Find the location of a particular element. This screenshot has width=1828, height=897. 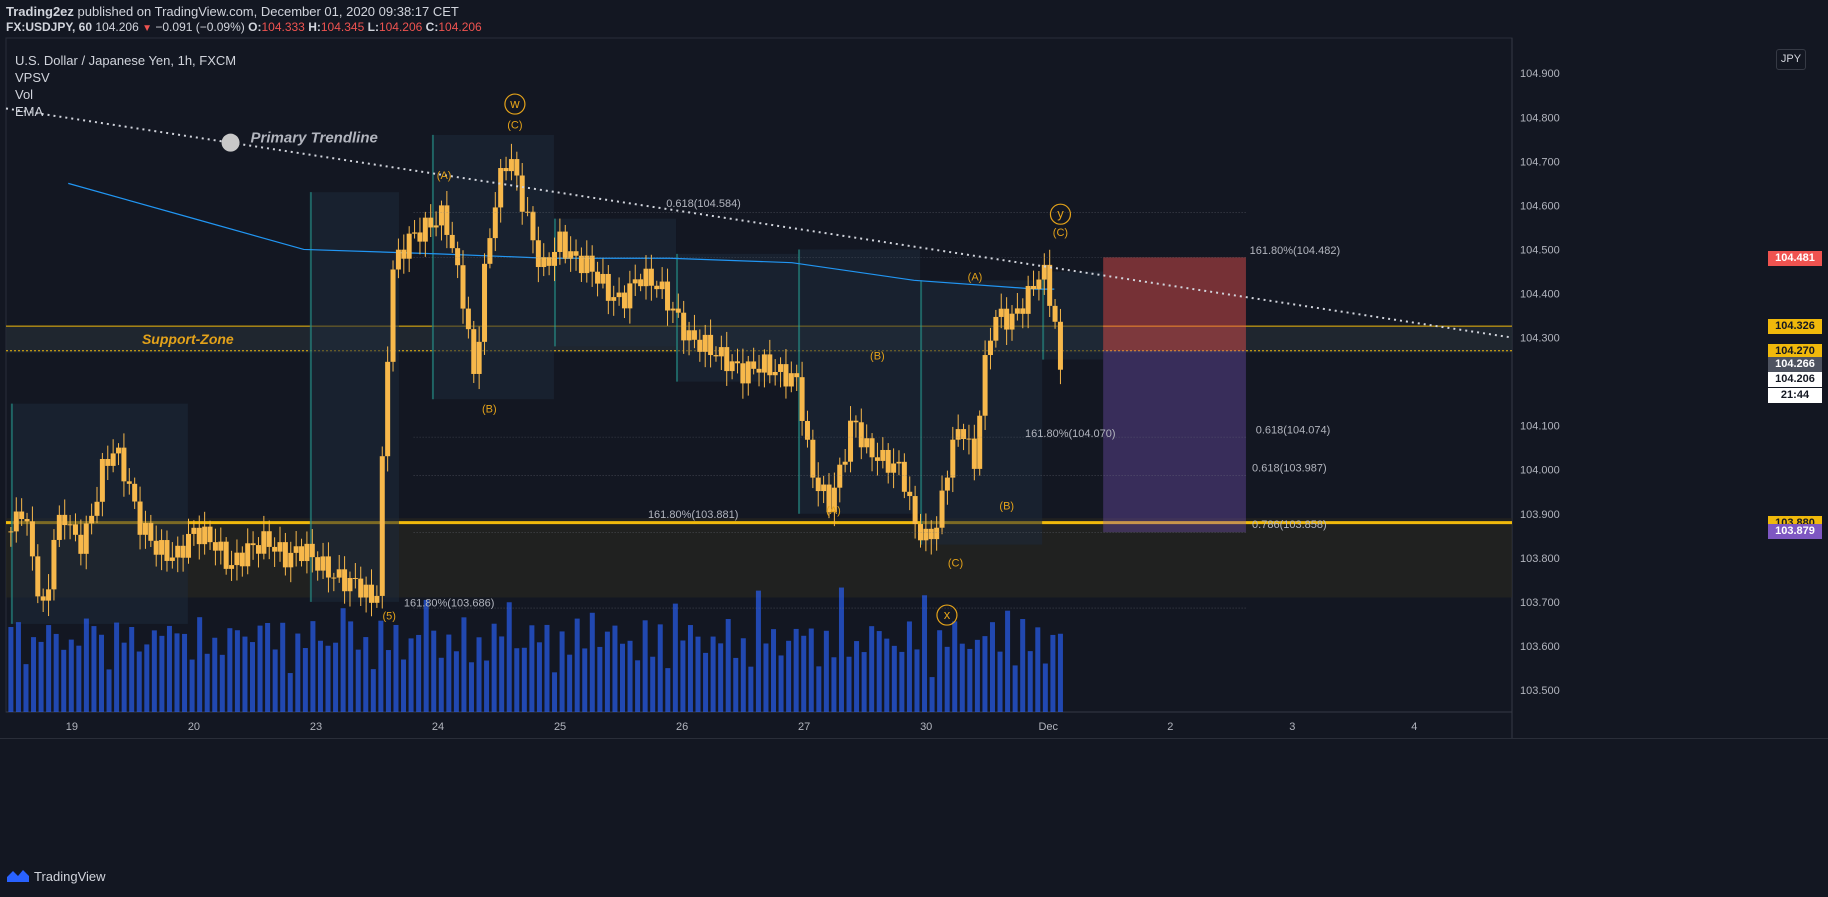

wave-label: (B) is located at coordinates (877, 357).